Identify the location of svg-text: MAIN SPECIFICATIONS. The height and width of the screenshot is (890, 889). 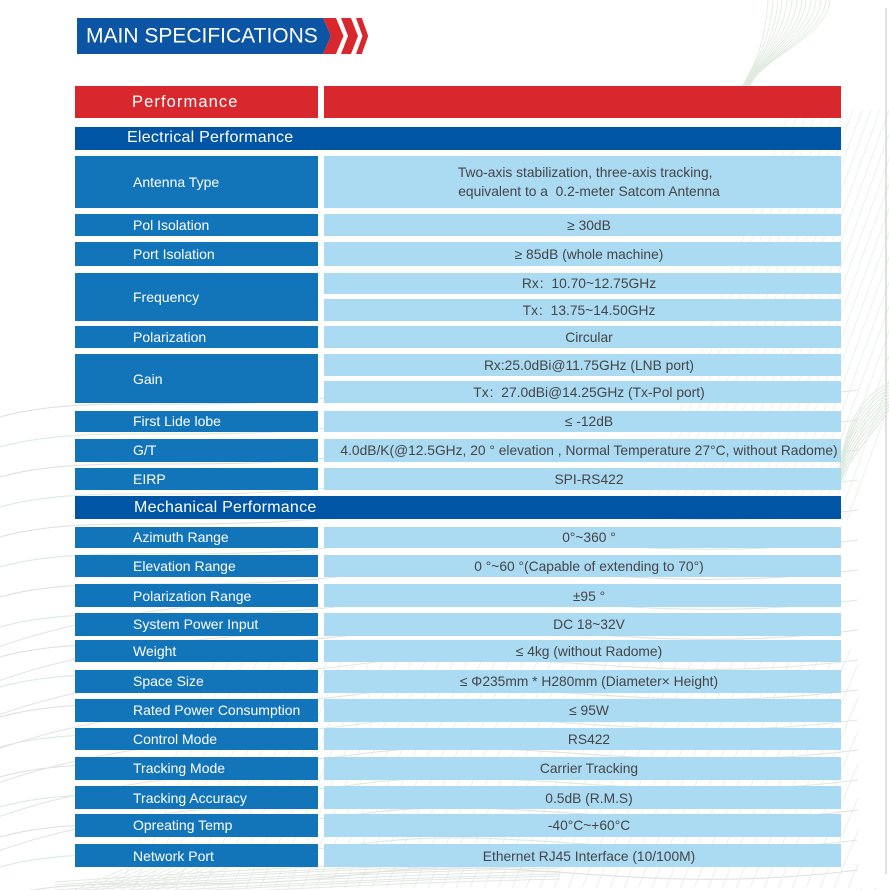
(202, 36).